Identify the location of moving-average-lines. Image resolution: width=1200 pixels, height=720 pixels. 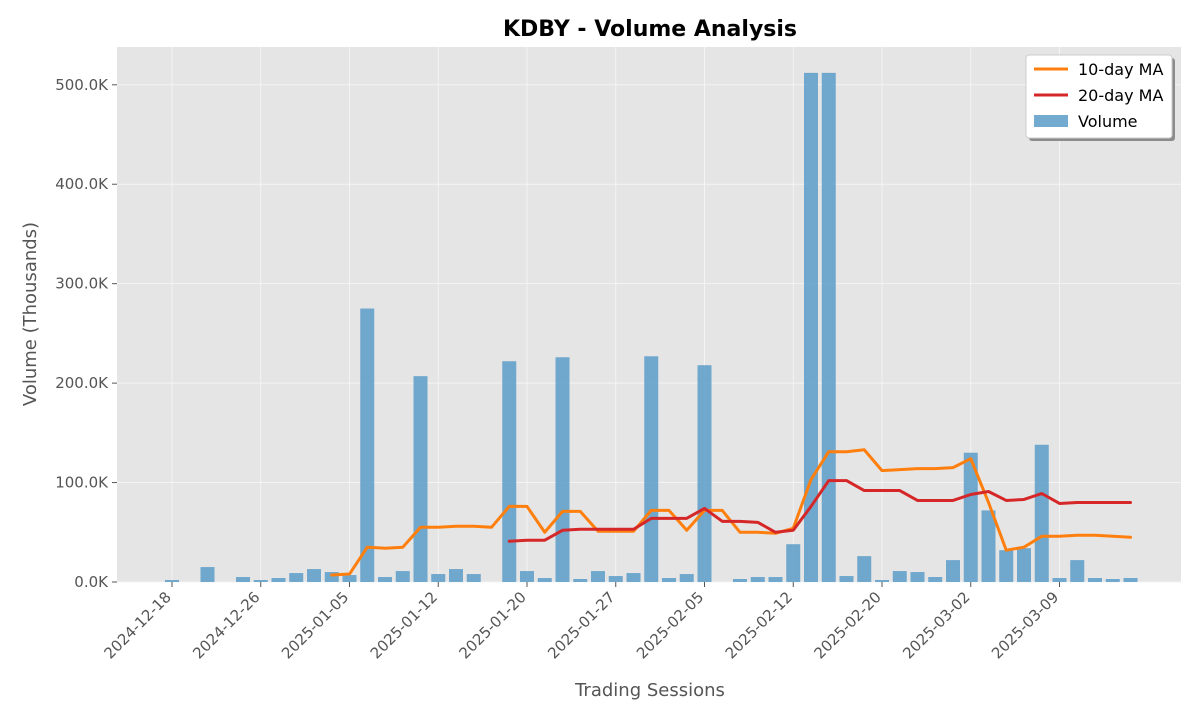
(731, 512).